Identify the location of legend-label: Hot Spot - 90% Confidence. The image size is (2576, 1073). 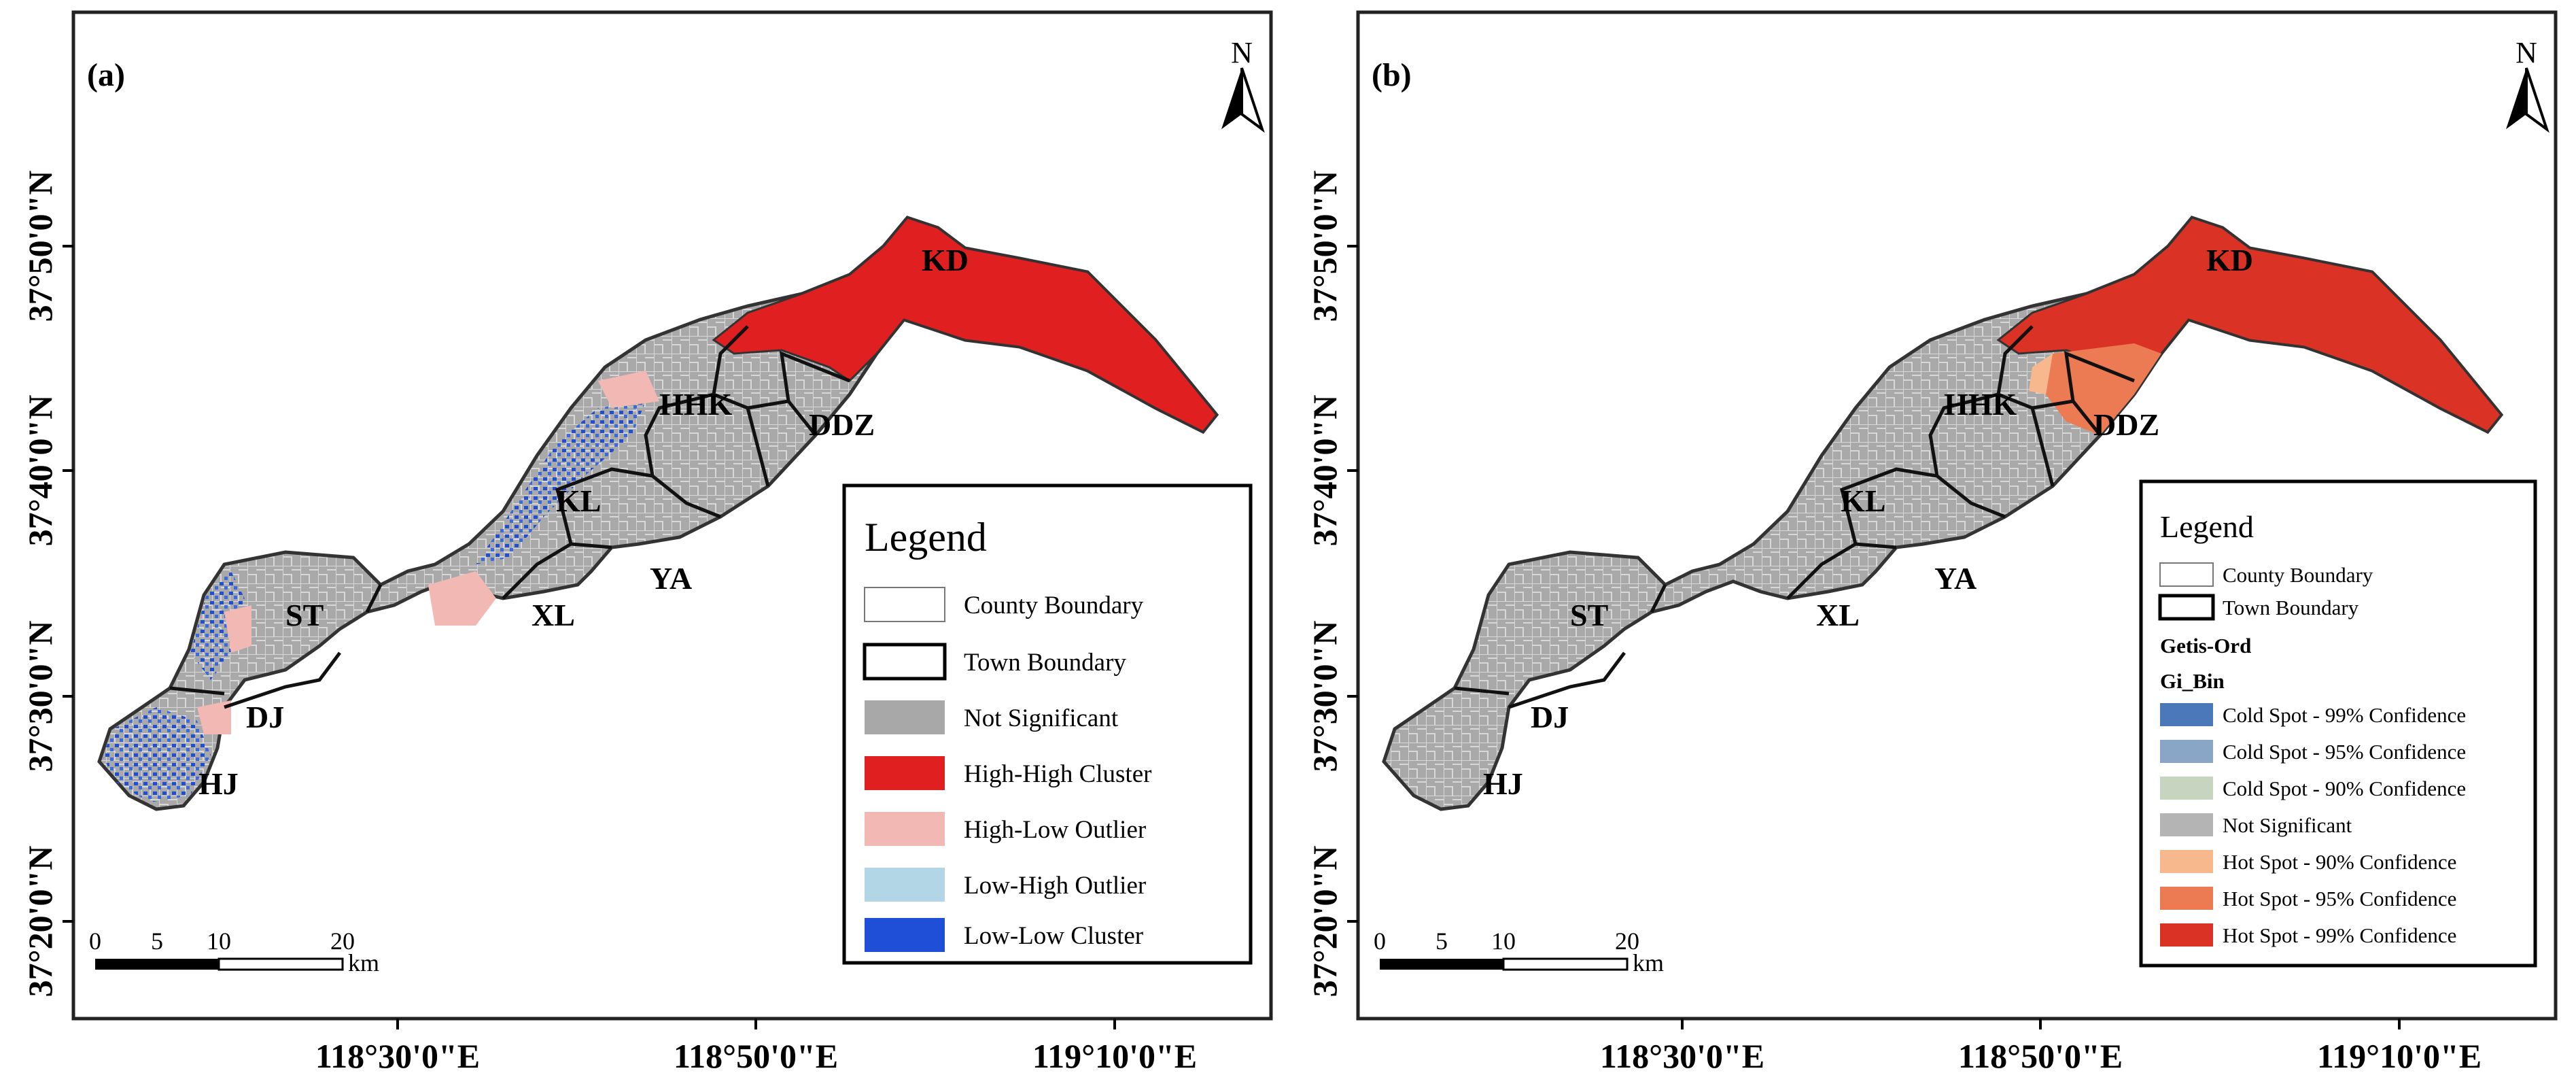
(2339, 862).